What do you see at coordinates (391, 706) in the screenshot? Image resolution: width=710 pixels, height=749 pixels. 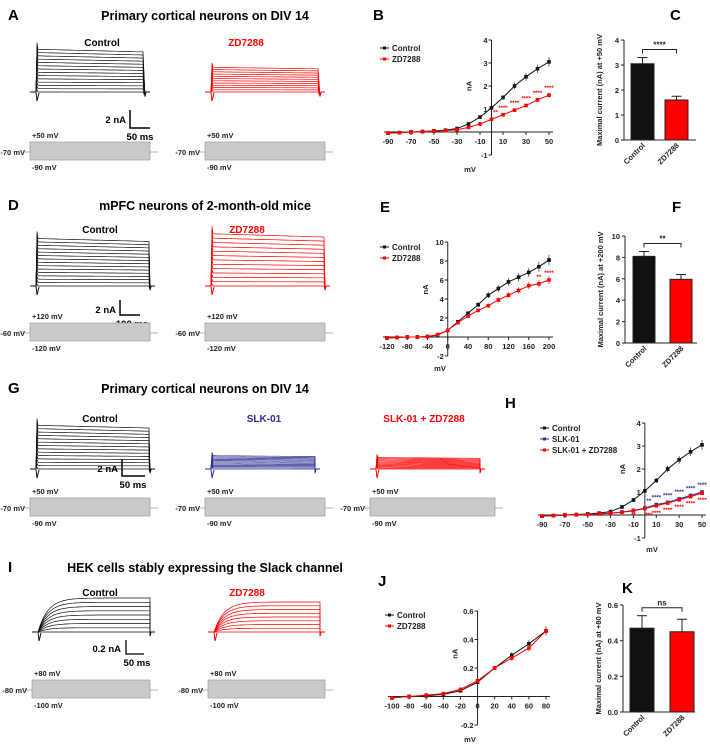 I see `x-tick-label: -100` at bounding box center [391, 706].